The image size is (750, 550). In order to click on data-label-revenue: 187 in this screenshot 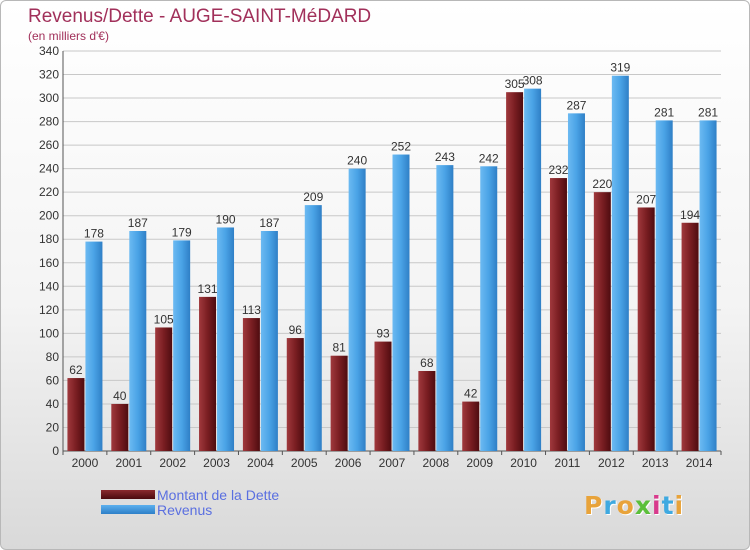, I will do `click(269, 223)`.